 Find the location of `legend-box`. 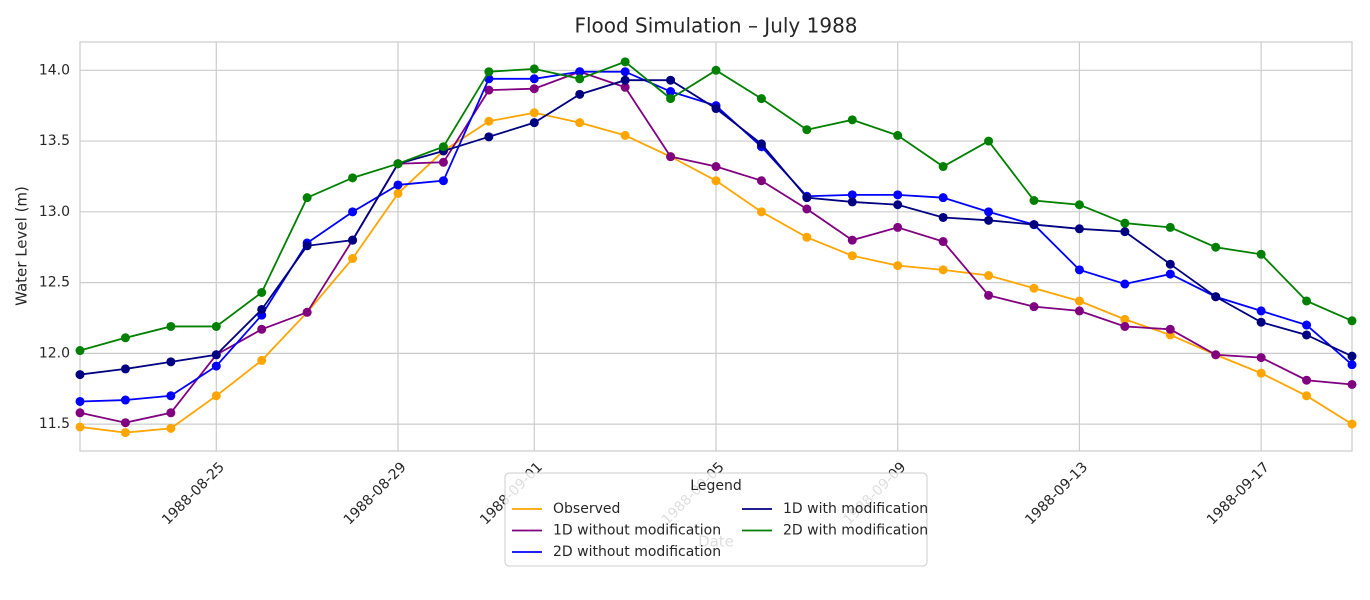

legend-box is located at coordinates (716, 519).